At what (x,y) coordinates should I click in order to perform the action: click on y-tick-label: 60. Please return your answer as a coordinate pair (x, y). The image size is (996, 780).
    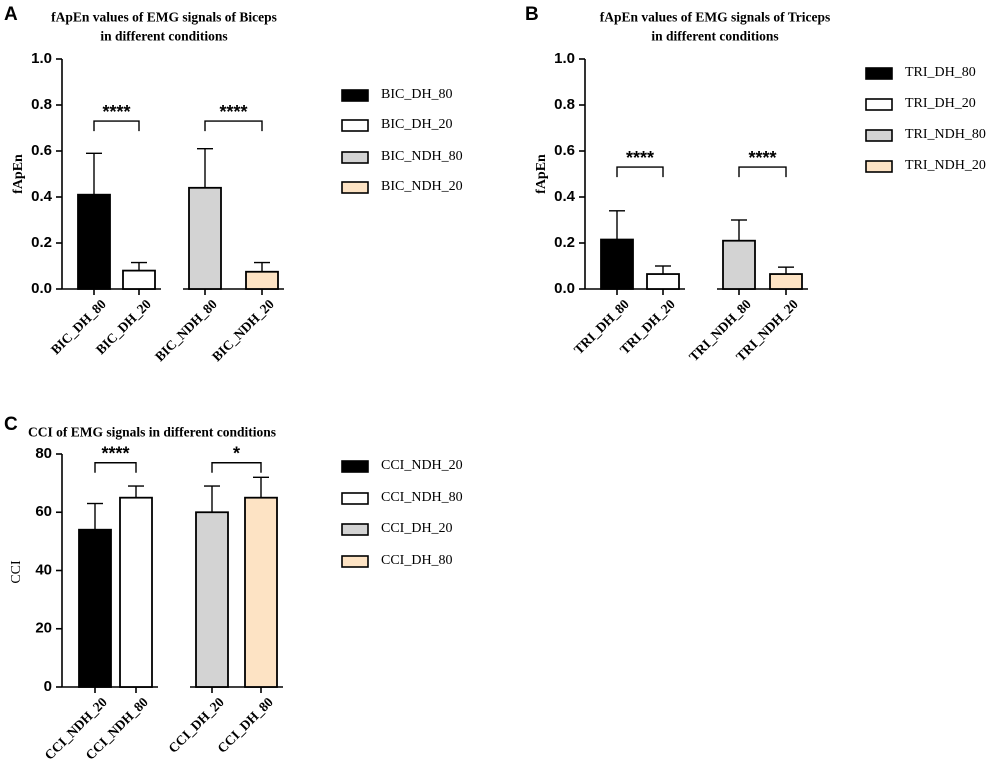
    Looking at the image, I should click on (43, 511).